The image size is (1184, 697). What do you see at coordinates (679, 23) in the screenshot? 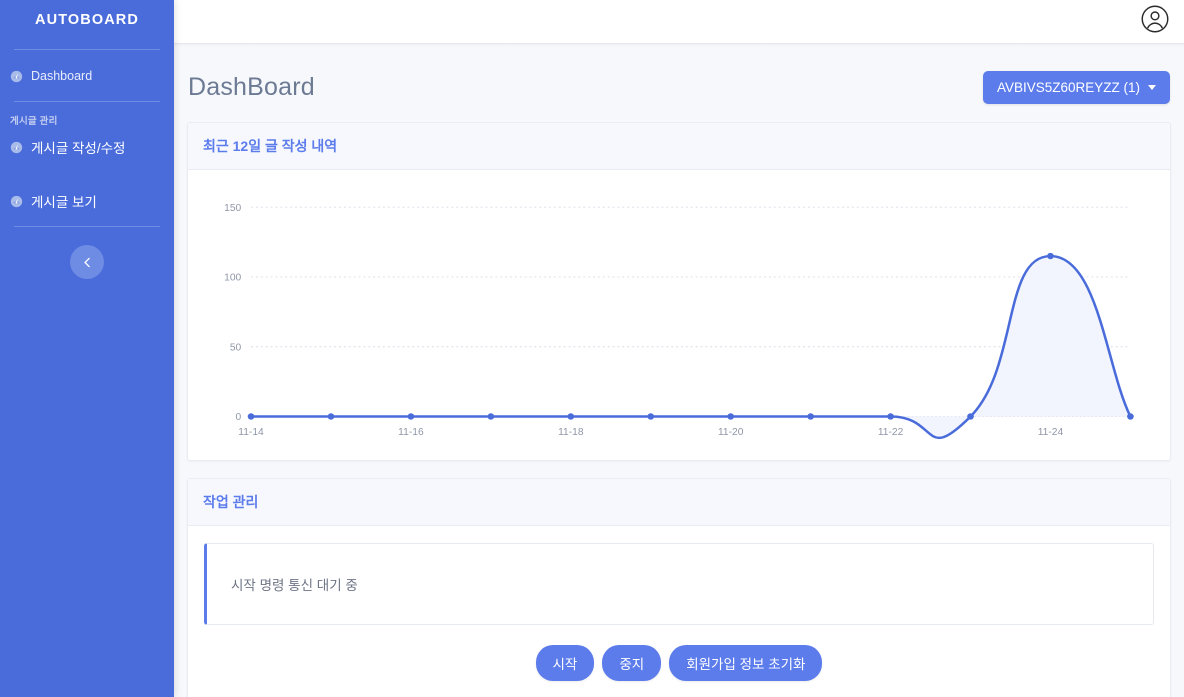
I see `top-bar` at bounding box center [679, 23].